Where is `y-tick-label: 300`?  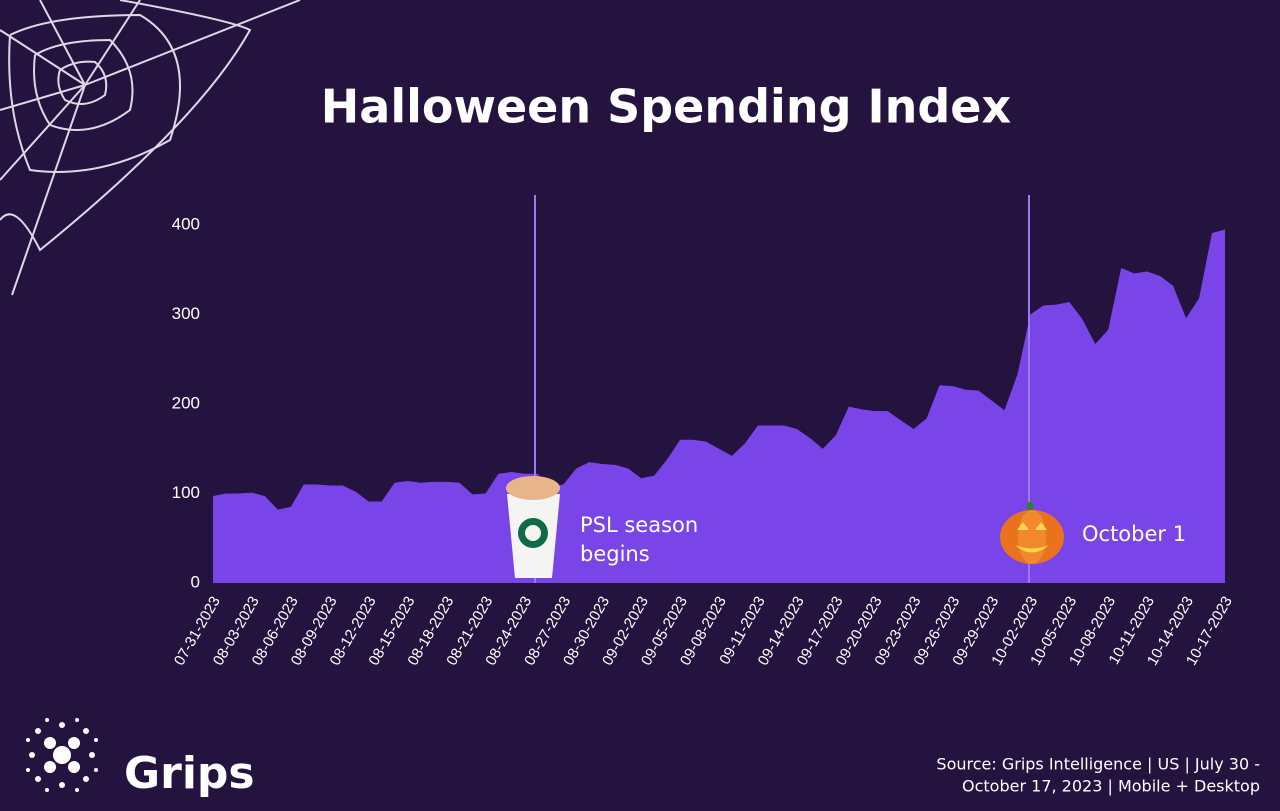 y-tick-label: 300 is located at coordinates (186, 313).